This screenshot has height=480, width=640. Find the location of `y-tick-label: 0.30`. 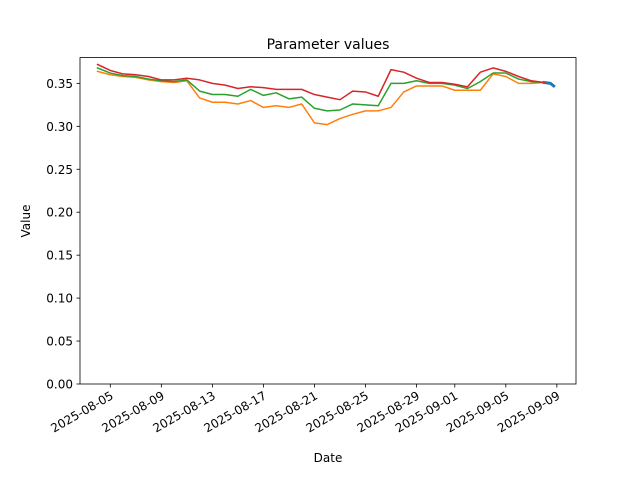

y-tick-label: 0.30 is located at coordinates (59, 127).